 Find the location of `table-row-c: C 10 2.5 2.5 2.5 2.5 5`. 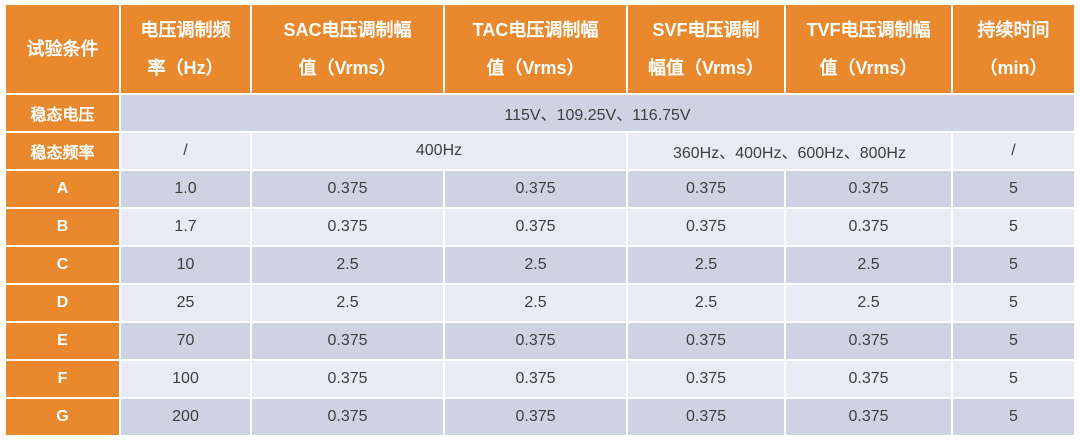

table-row-c: C 10 2.5 2.5 2.5 2.5 5 is located at coordinates (540, 265).